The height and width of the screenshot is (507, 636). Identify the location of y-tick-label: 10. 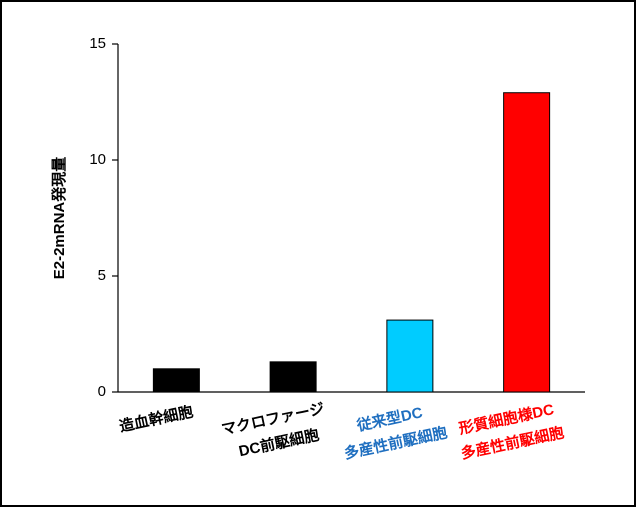
(97, 159).